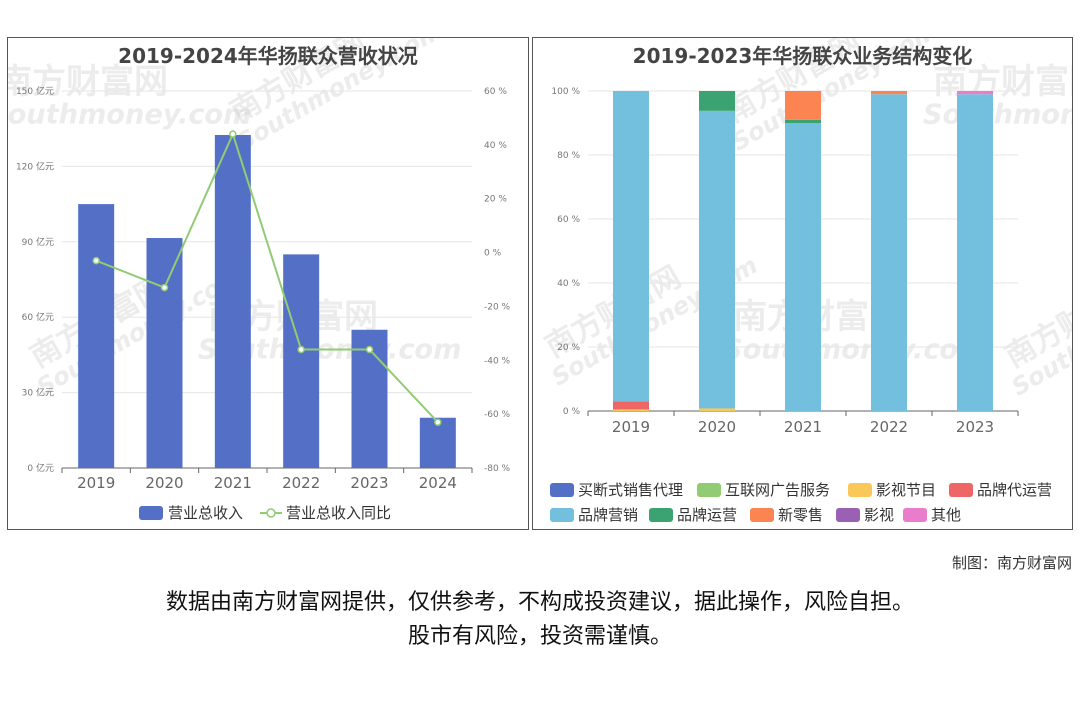 Image resolution: width=1080 pixels, height=720 pixels. What do you see at coordinates (707, 515) in the screenshot?
I see `legend-label: 品牌运营` at bounding box center [707, 515].